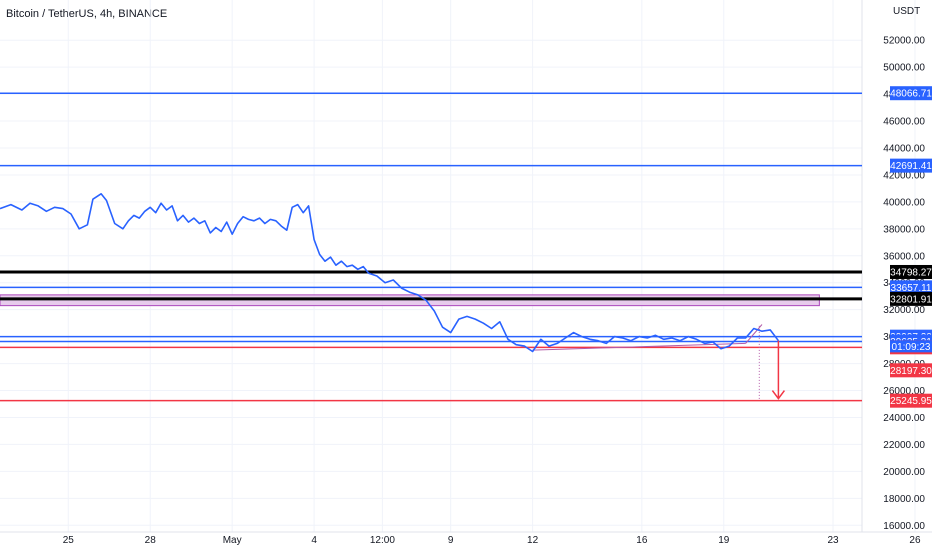 This screenshot has width=932, height=550. What do you see at coordinates (232, 540) in the screenshot?
I see `x-tick-label: May` at bounding box center [232, 540].